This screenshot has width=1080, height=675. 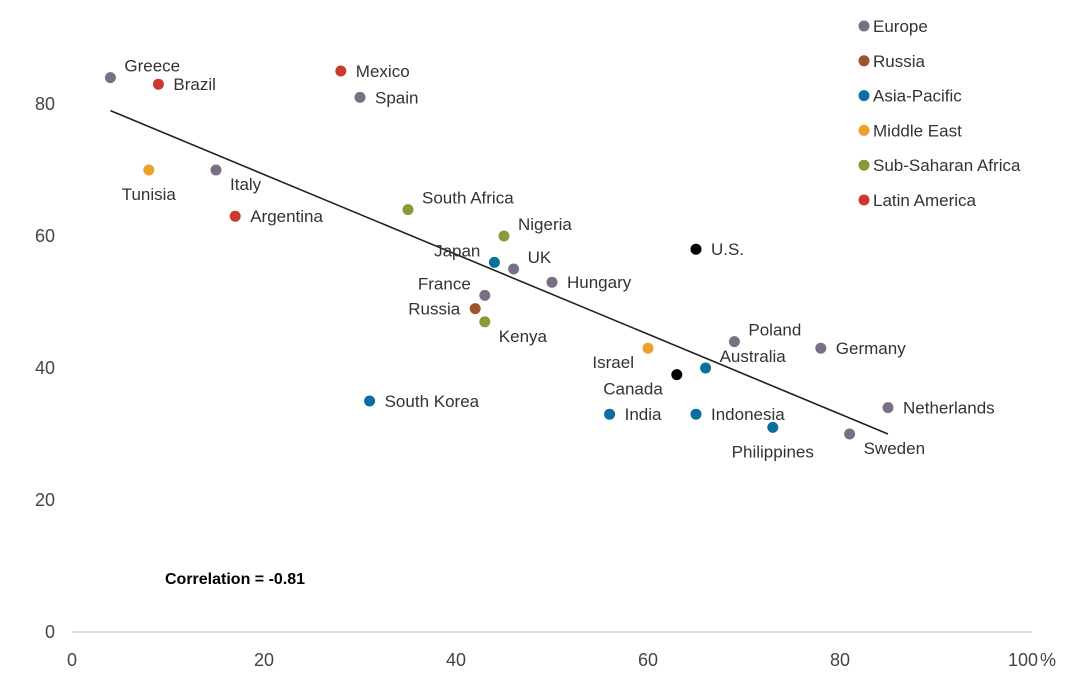 I want to click on point-label: Canada, so click(x=633, y=389).